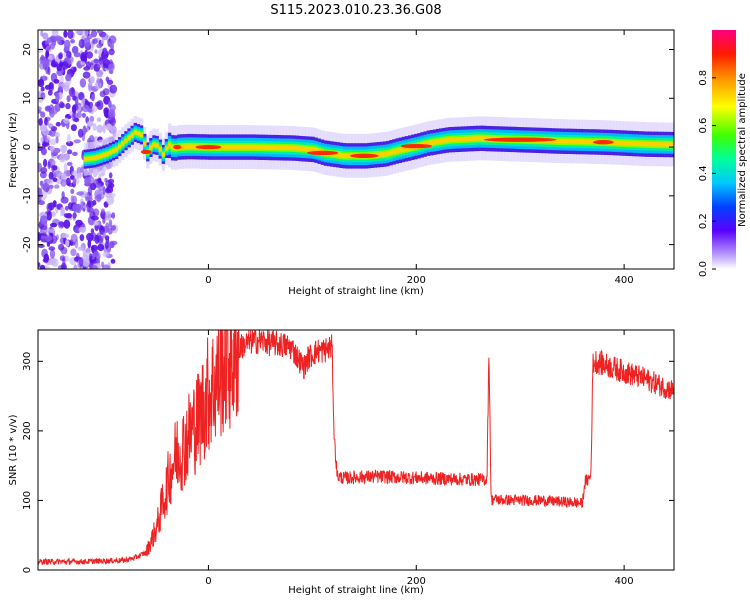  I want to click on x-tick-label: 200, so click(416, 581).